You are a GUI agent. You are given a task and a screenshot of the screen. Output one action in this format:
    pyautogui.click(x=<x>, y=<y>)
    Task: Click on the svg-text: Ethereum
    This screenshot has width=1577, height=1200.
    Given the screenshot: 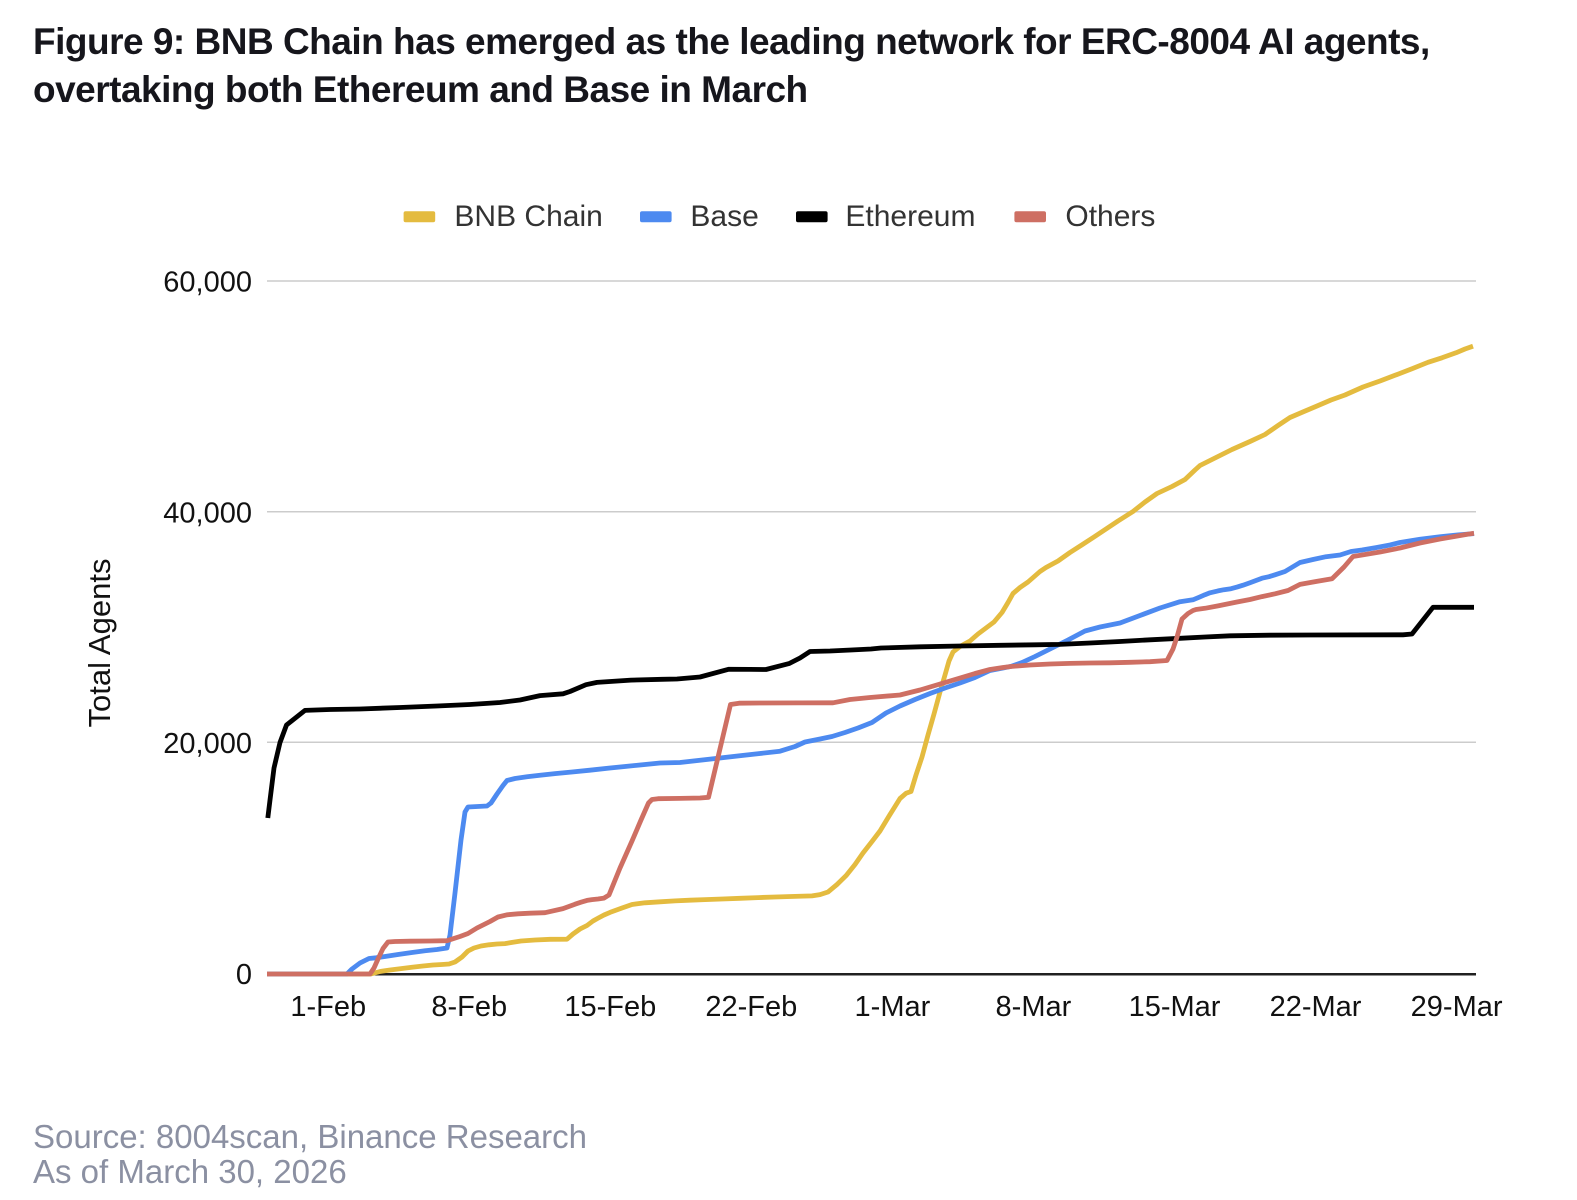 What is the action you would take?
    pyautogui.click(x=910, y=216)
    